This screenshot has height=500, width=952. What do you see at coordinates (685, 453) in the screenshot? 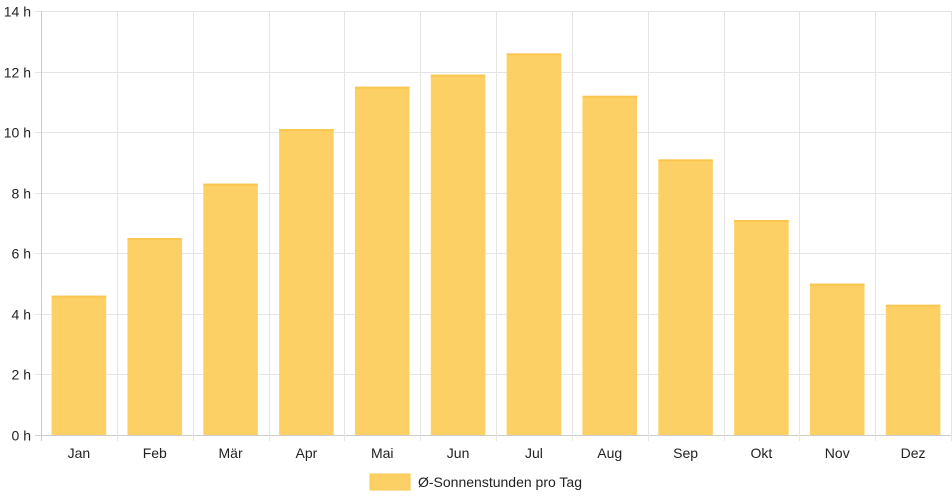
I see `x-tick-label: Sep` at bounding box center [685, 453].